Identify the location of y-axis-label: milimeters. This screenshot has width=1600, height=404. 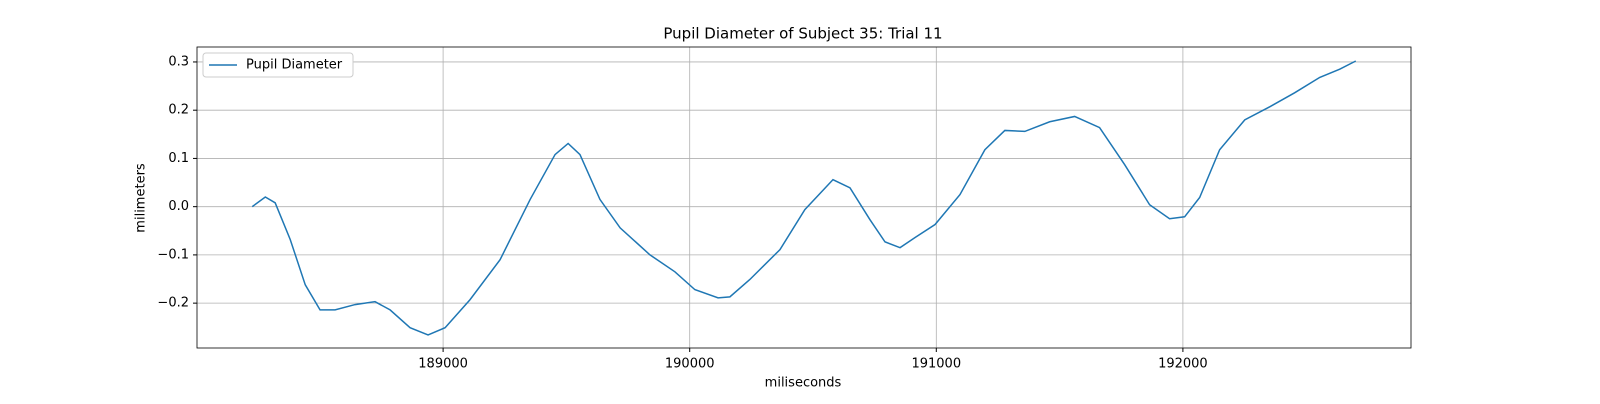
(141, 198).